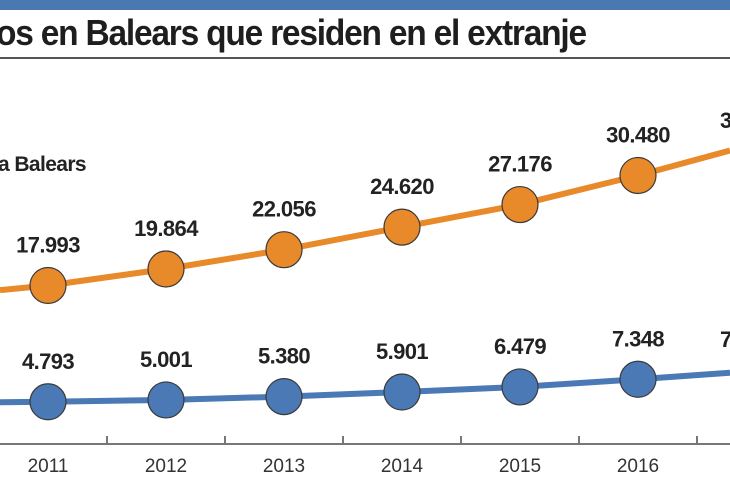  What do you see at coordinates (166, 466) in the screenshot?
I see `x-tick-label: 2012` at bounding box center [166, 466].